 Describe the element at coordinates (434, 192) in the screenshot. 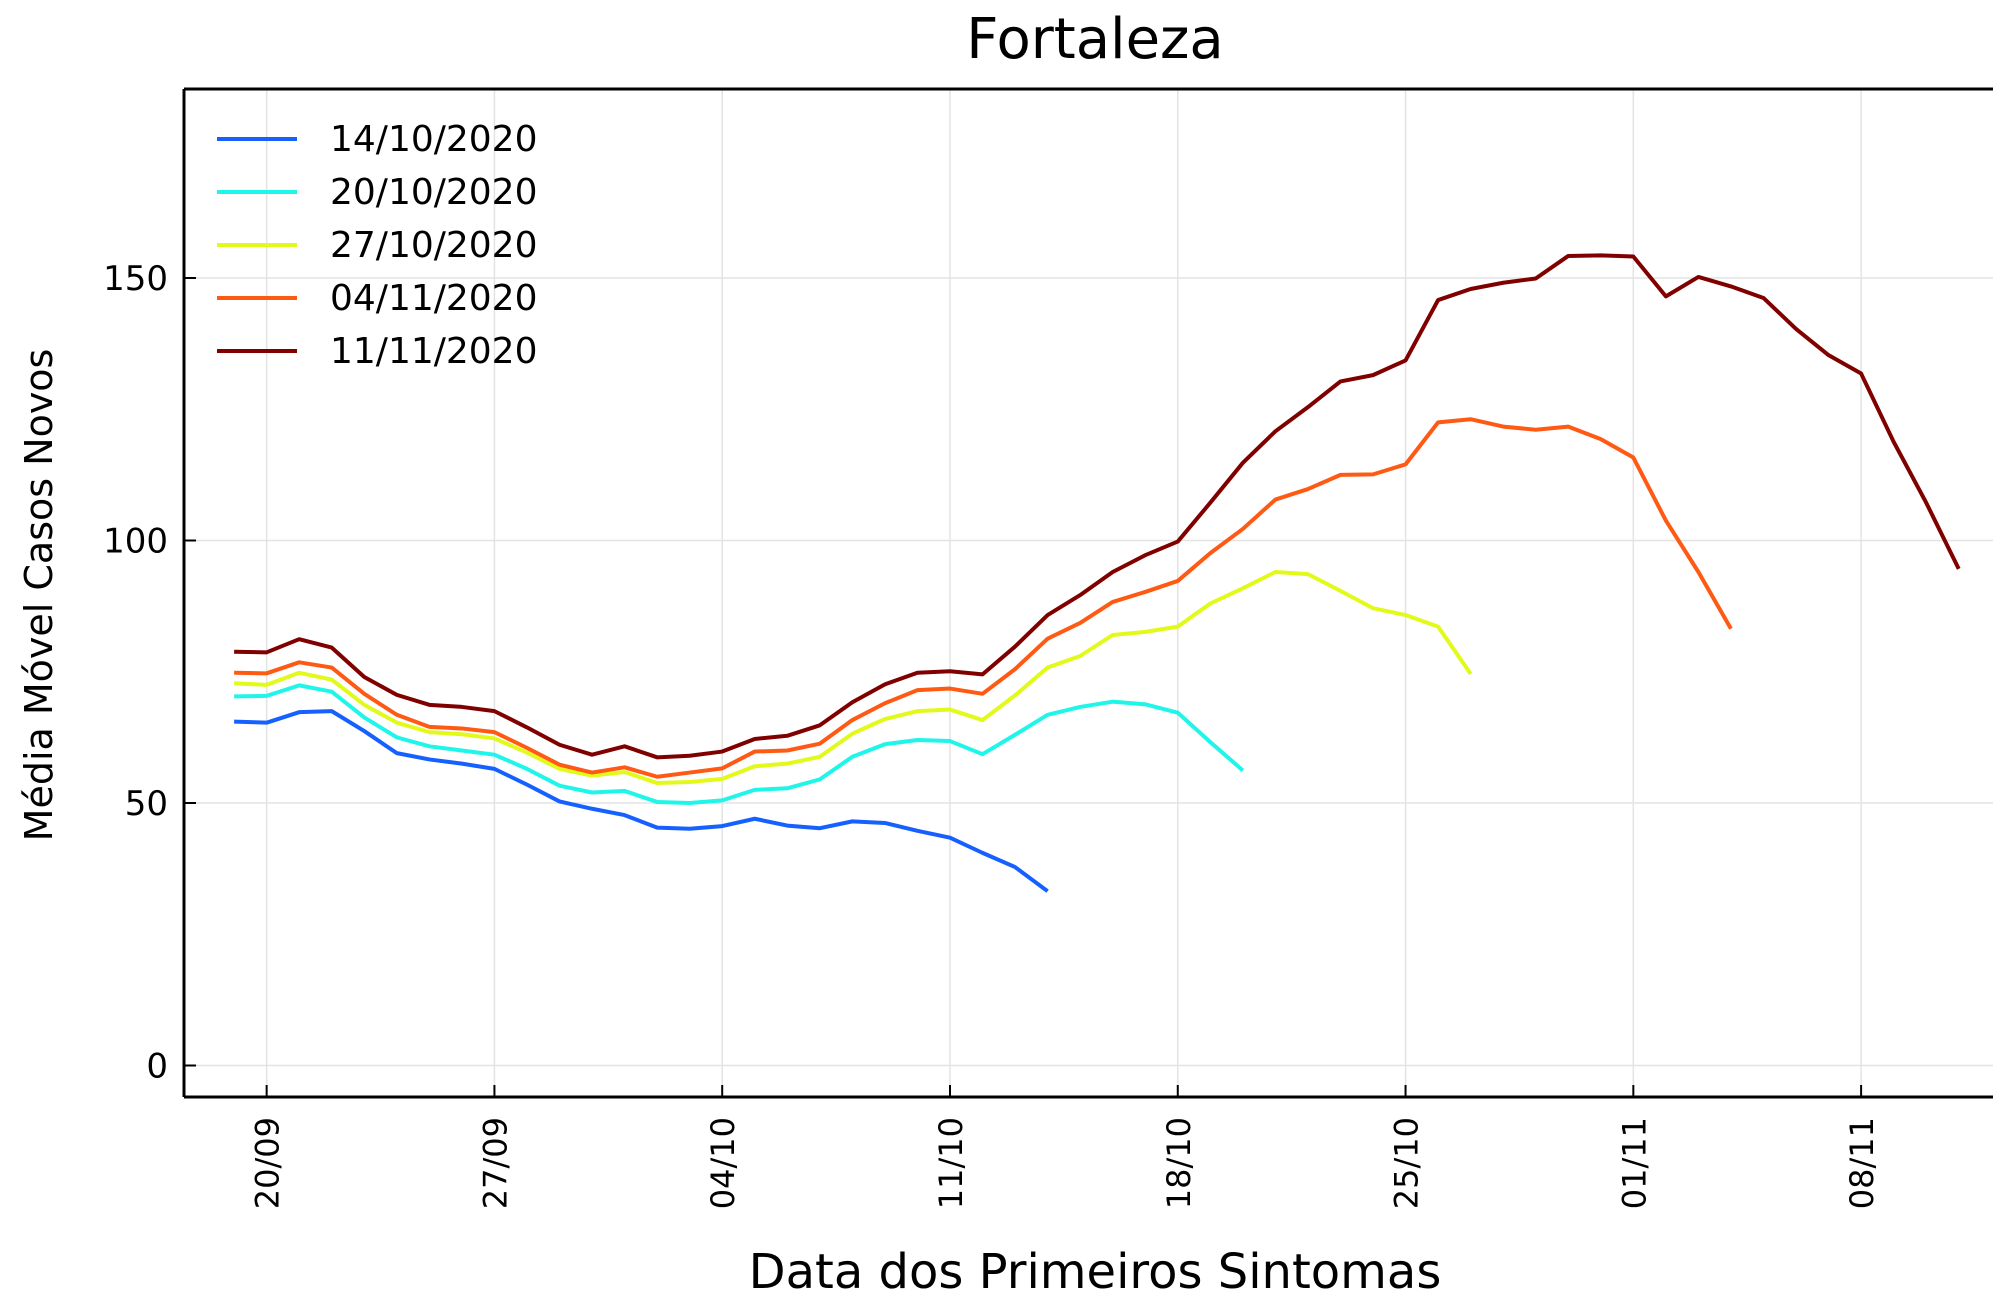

I see `legend-label: 20/10/2020` at that location.